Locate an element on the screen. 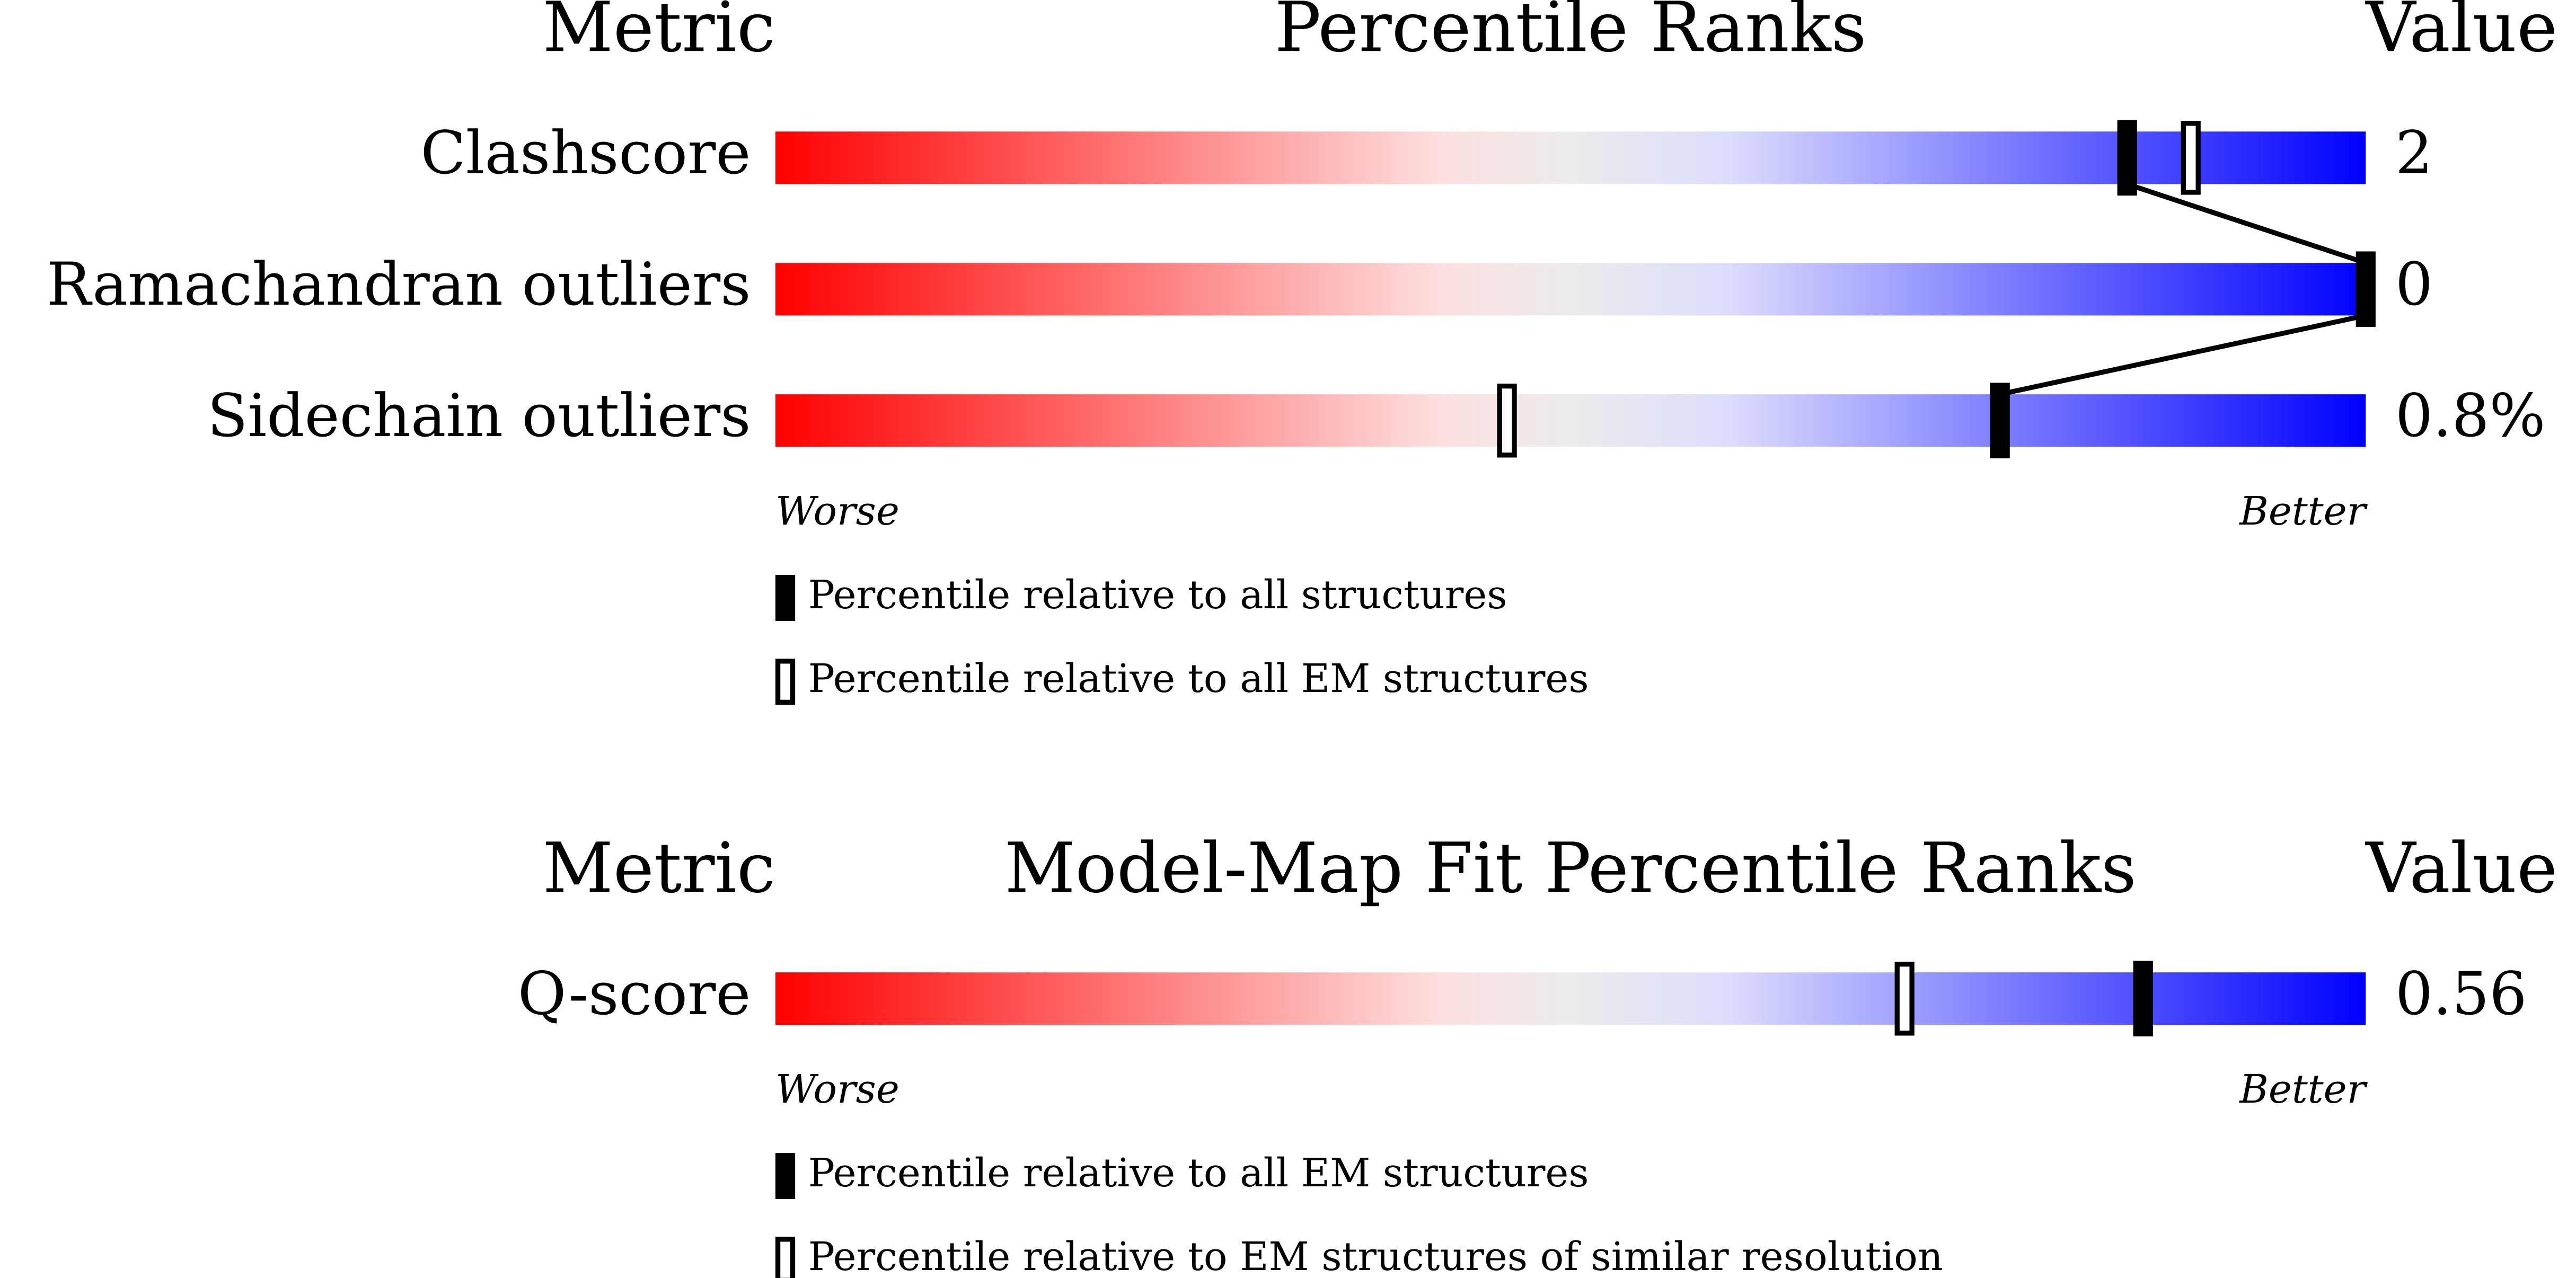 This screenshot has width=2576, height=1278. metric-label: Clashscore is located at coordinates (585, 153).